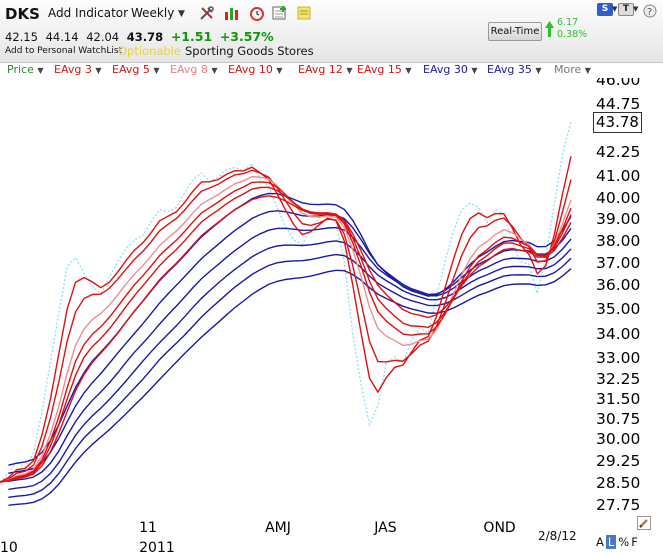  What do you see at coordinates (618, 505) in the screenshot?
I see `y-tick-label: 27.75` at bounding box center [618, 505].